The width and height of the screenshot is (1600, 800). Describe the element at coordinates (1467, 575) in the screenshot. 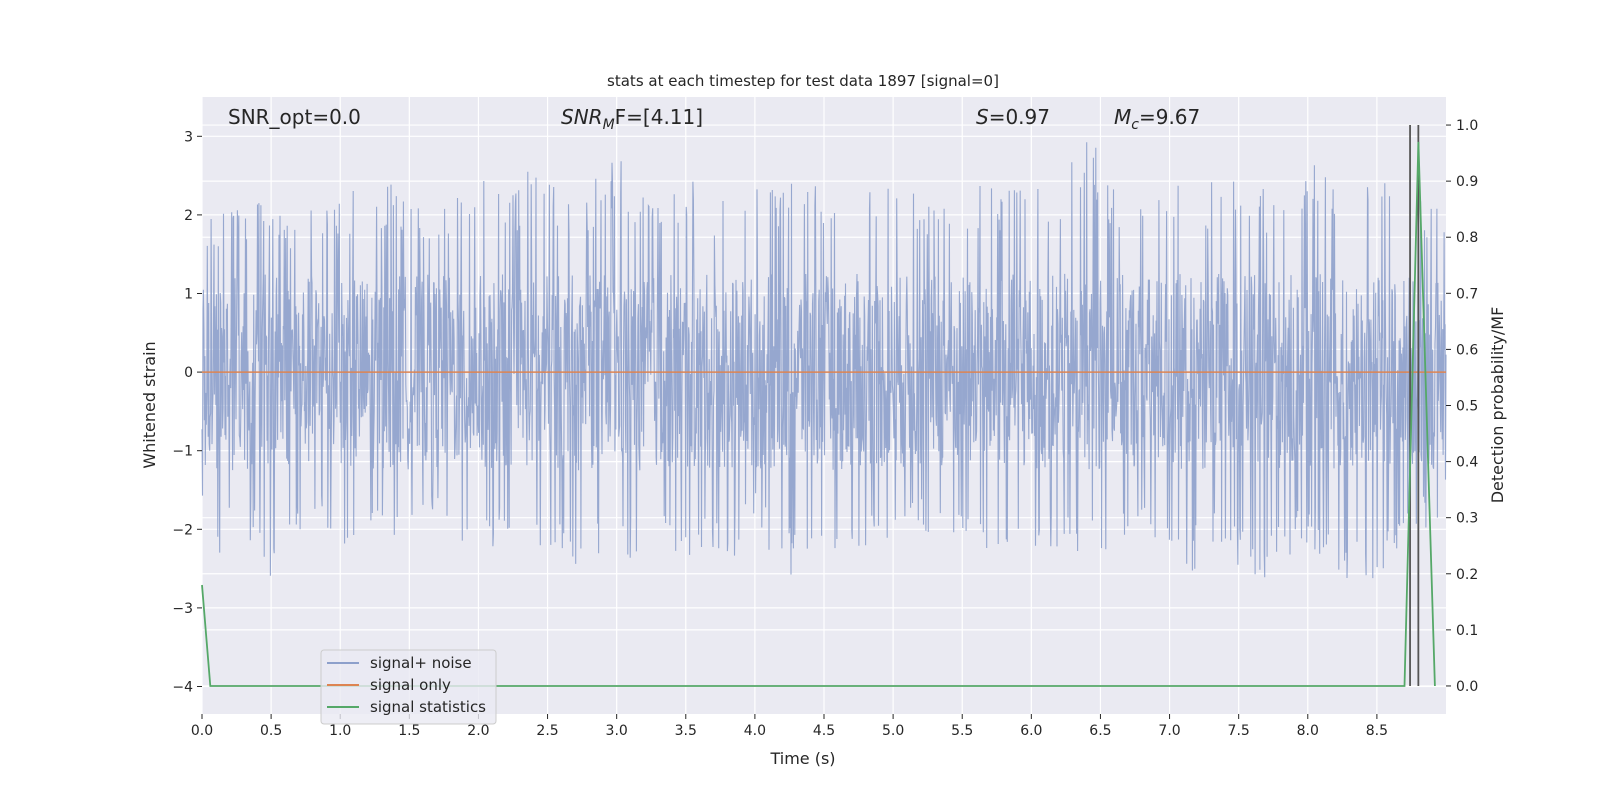

I see `y2-tick-label: 0.2` at that location.